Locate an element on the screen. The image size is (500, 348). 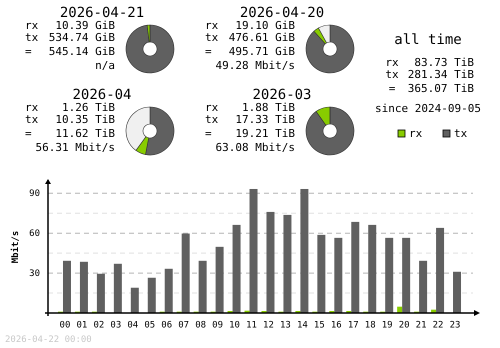
x-tick-label: 18 is located at coordinates (370, 325).